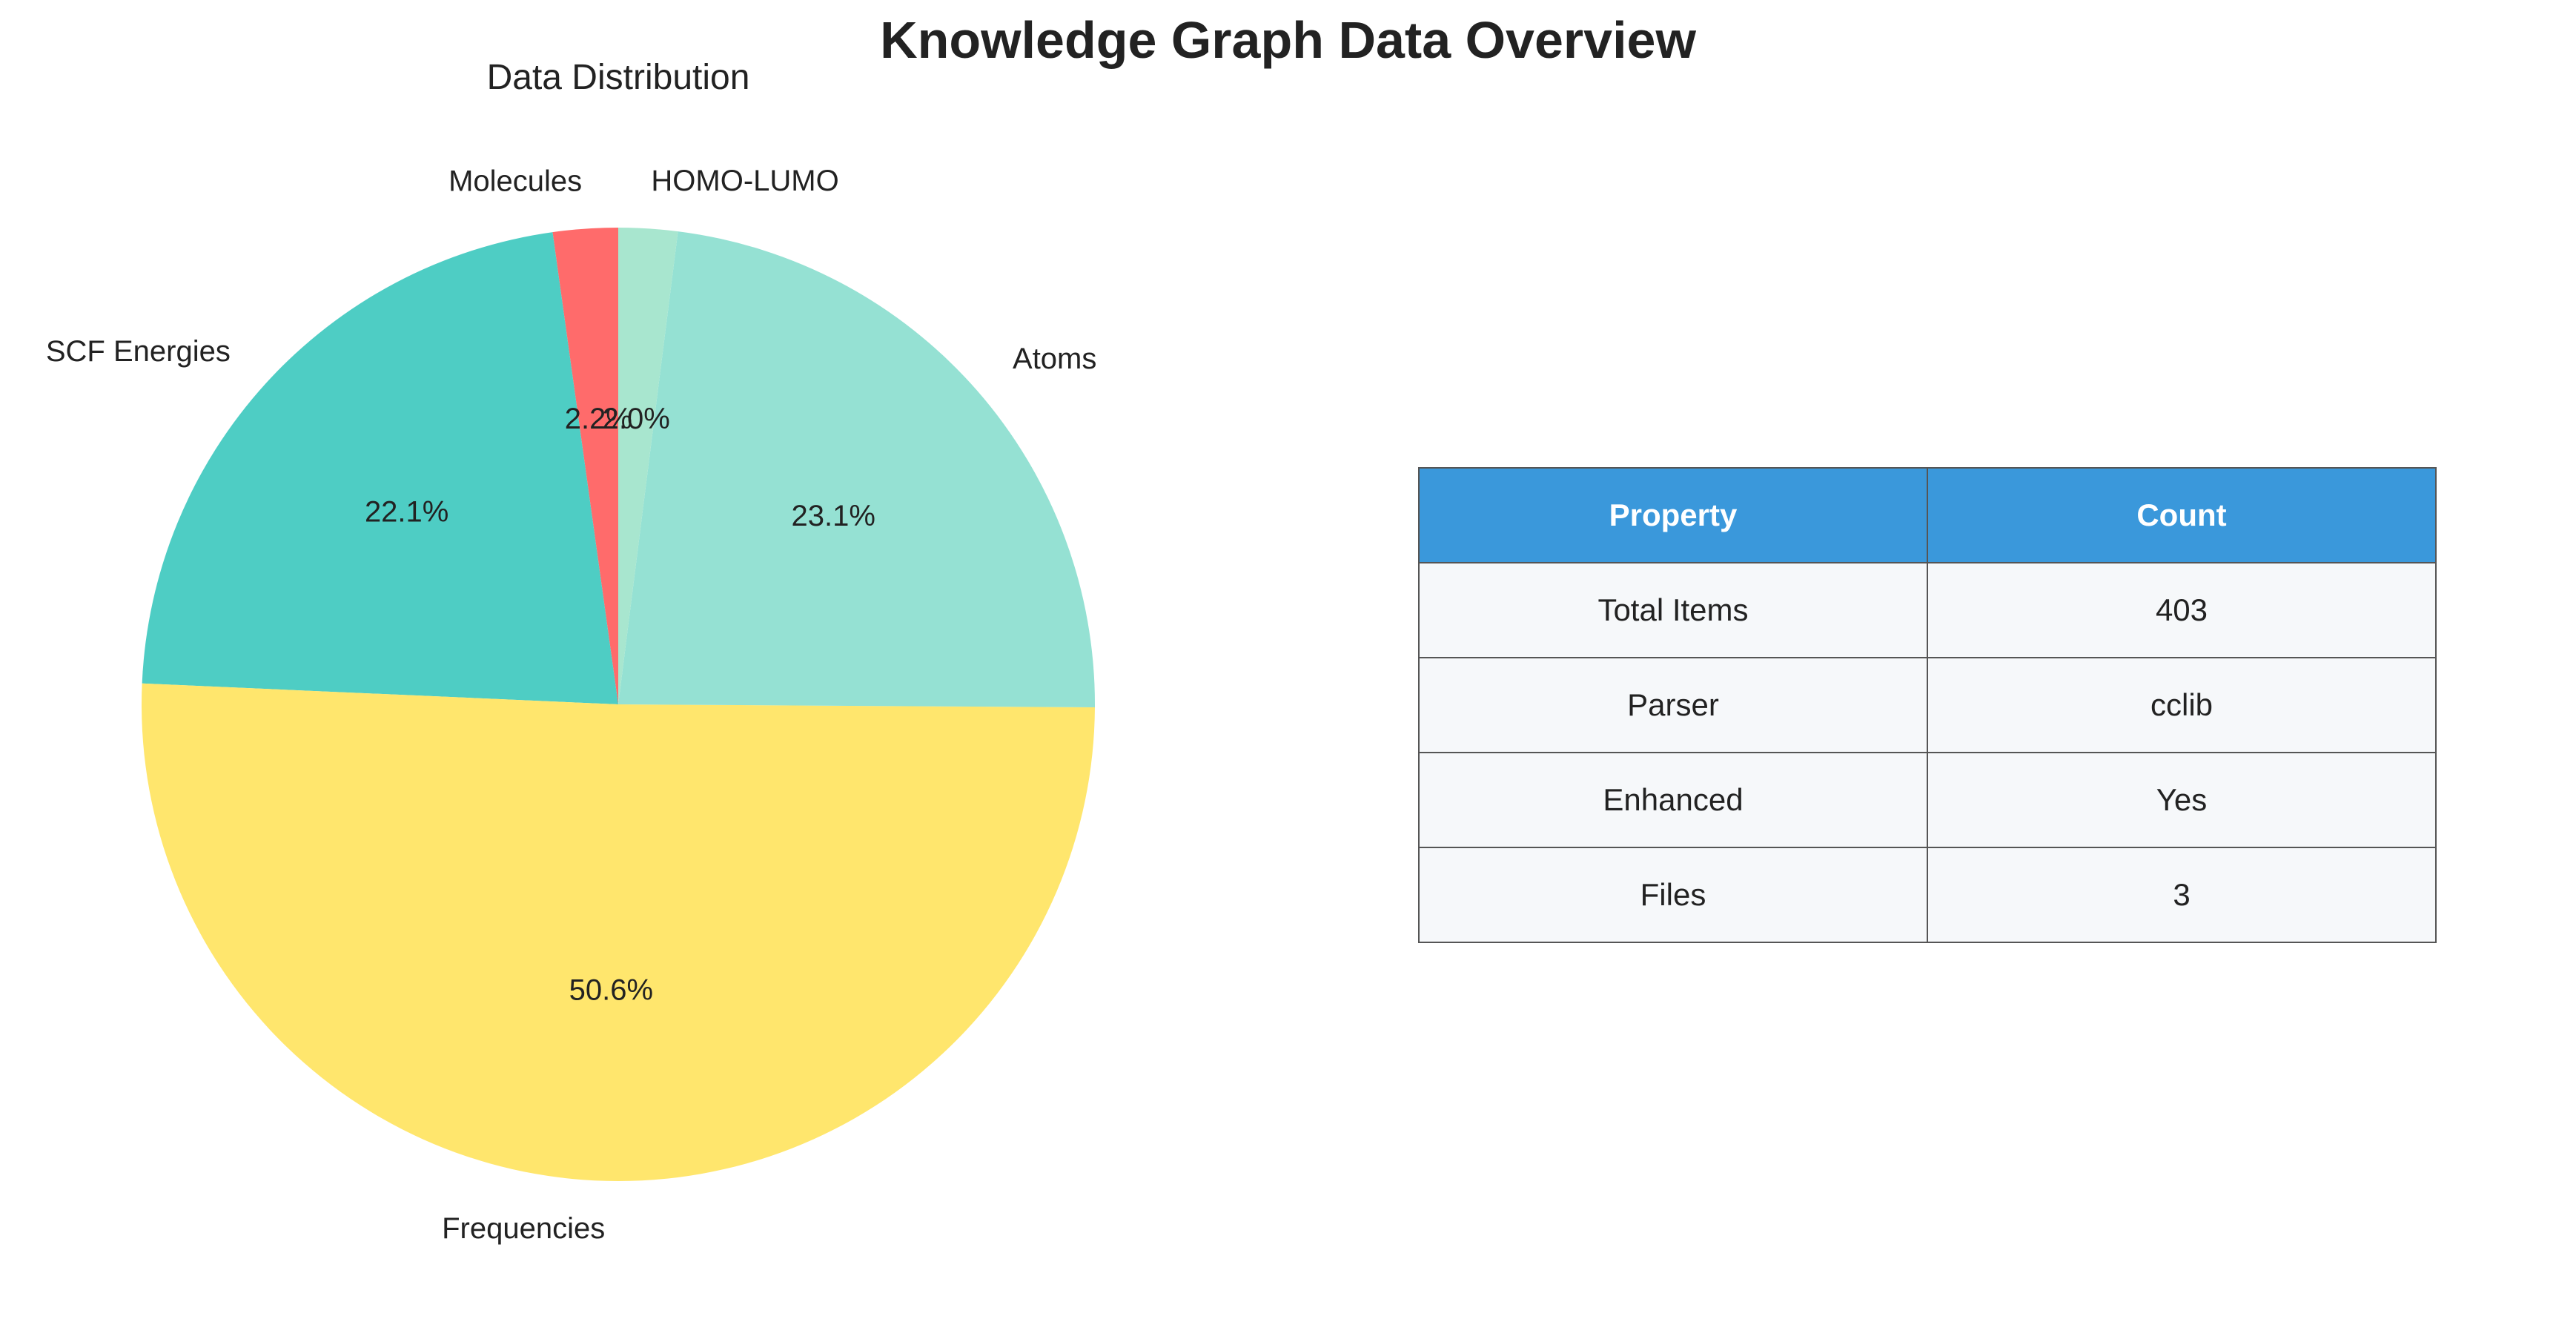  What do you see at coordinates (2182, 705) in the screenshot?
I see `table-cell: cclib` at bounding box center [2182, 705].